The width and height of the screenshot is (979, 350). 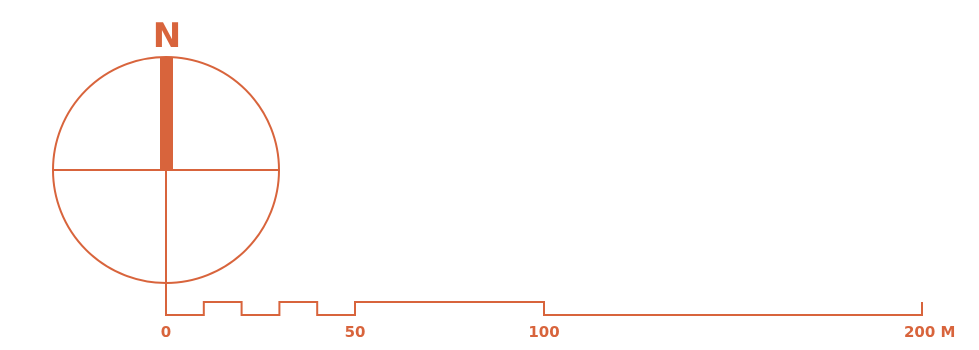 What do you see at coordinates (929, 332) in the screenshot?
I see `scale-label-200: 200 M` at bounding box center [929, 332].